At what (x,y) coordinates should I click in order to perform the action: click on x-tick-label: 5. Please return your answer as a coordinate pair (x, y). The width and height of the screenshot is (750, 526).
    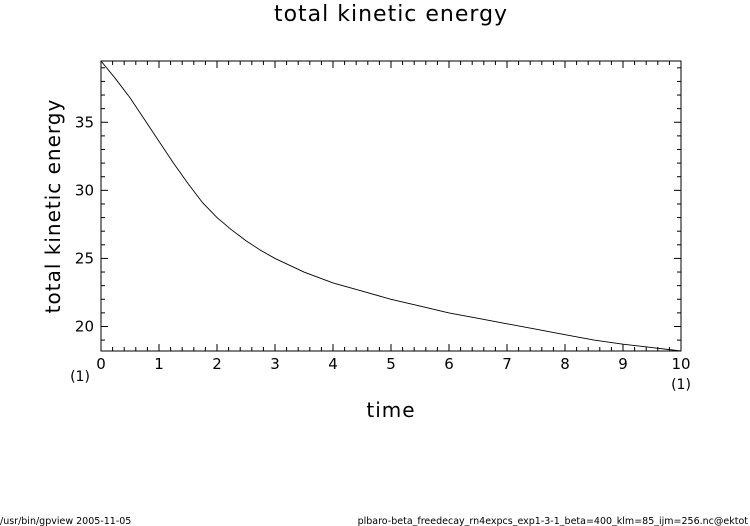
    Looking at the image, I should click on (391, 364).